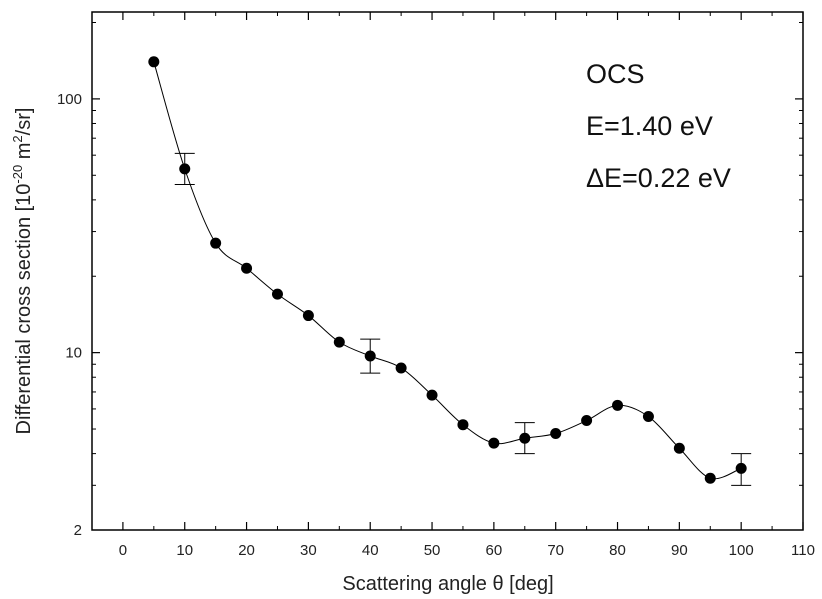 The width and height of the screenshot is (822, 599). I want to click on y-axis-title-tail: /sr], so click(24, 122).